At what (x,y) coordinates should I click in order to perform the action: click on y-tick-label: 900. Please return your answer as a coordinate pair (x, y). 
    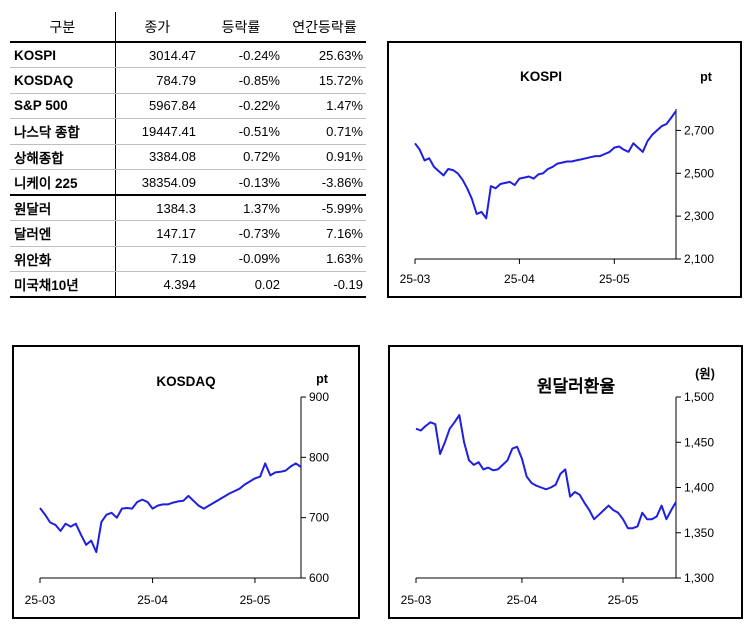
    Looking at the image, I should click on (319, 397).